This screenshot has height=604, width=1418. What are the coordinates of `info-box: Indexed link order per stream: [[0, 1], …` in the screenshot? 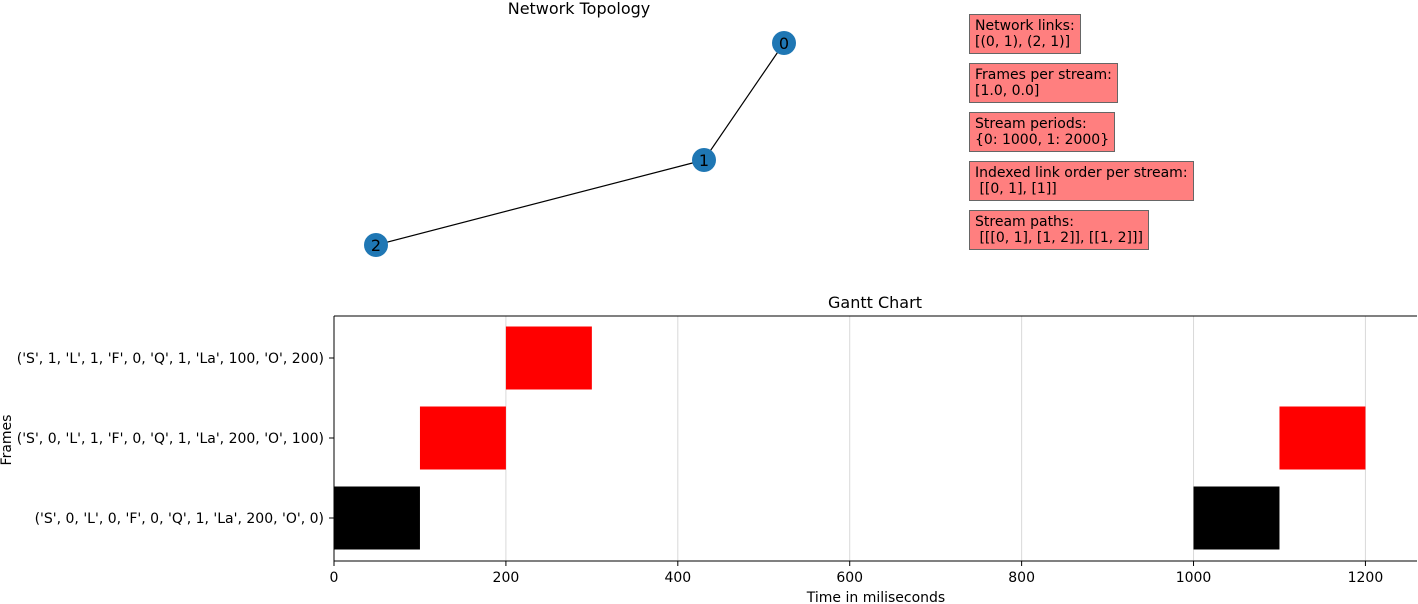 It's located at (1081, 181).